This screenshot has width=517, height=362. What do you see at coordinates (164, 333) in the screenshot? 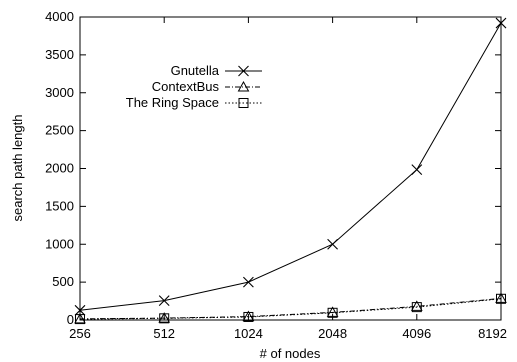
I see `x-tick-label: 512` at bounding box center [164, 333].